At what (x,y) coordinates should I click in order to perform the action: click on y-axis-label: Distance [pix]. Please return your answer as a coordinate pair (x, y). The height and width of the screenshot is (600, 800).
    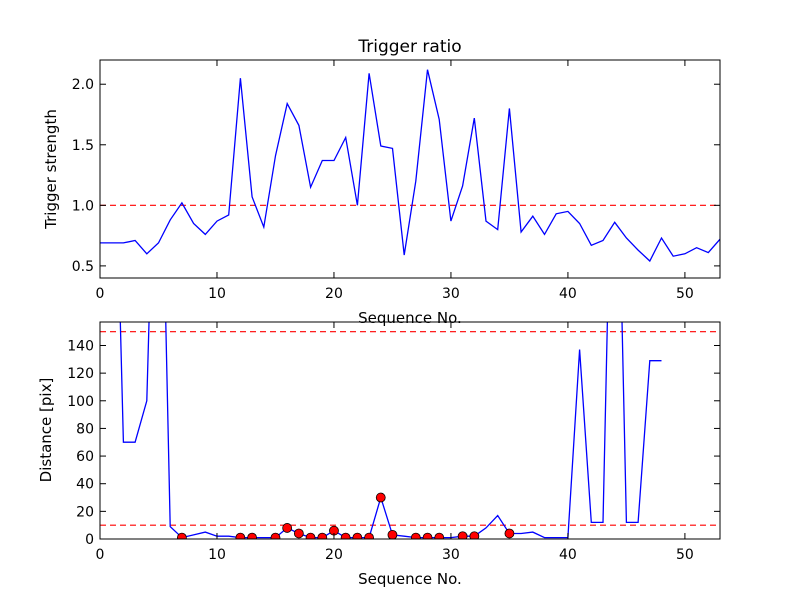
    Looking at the image, I should click on (46, 430).